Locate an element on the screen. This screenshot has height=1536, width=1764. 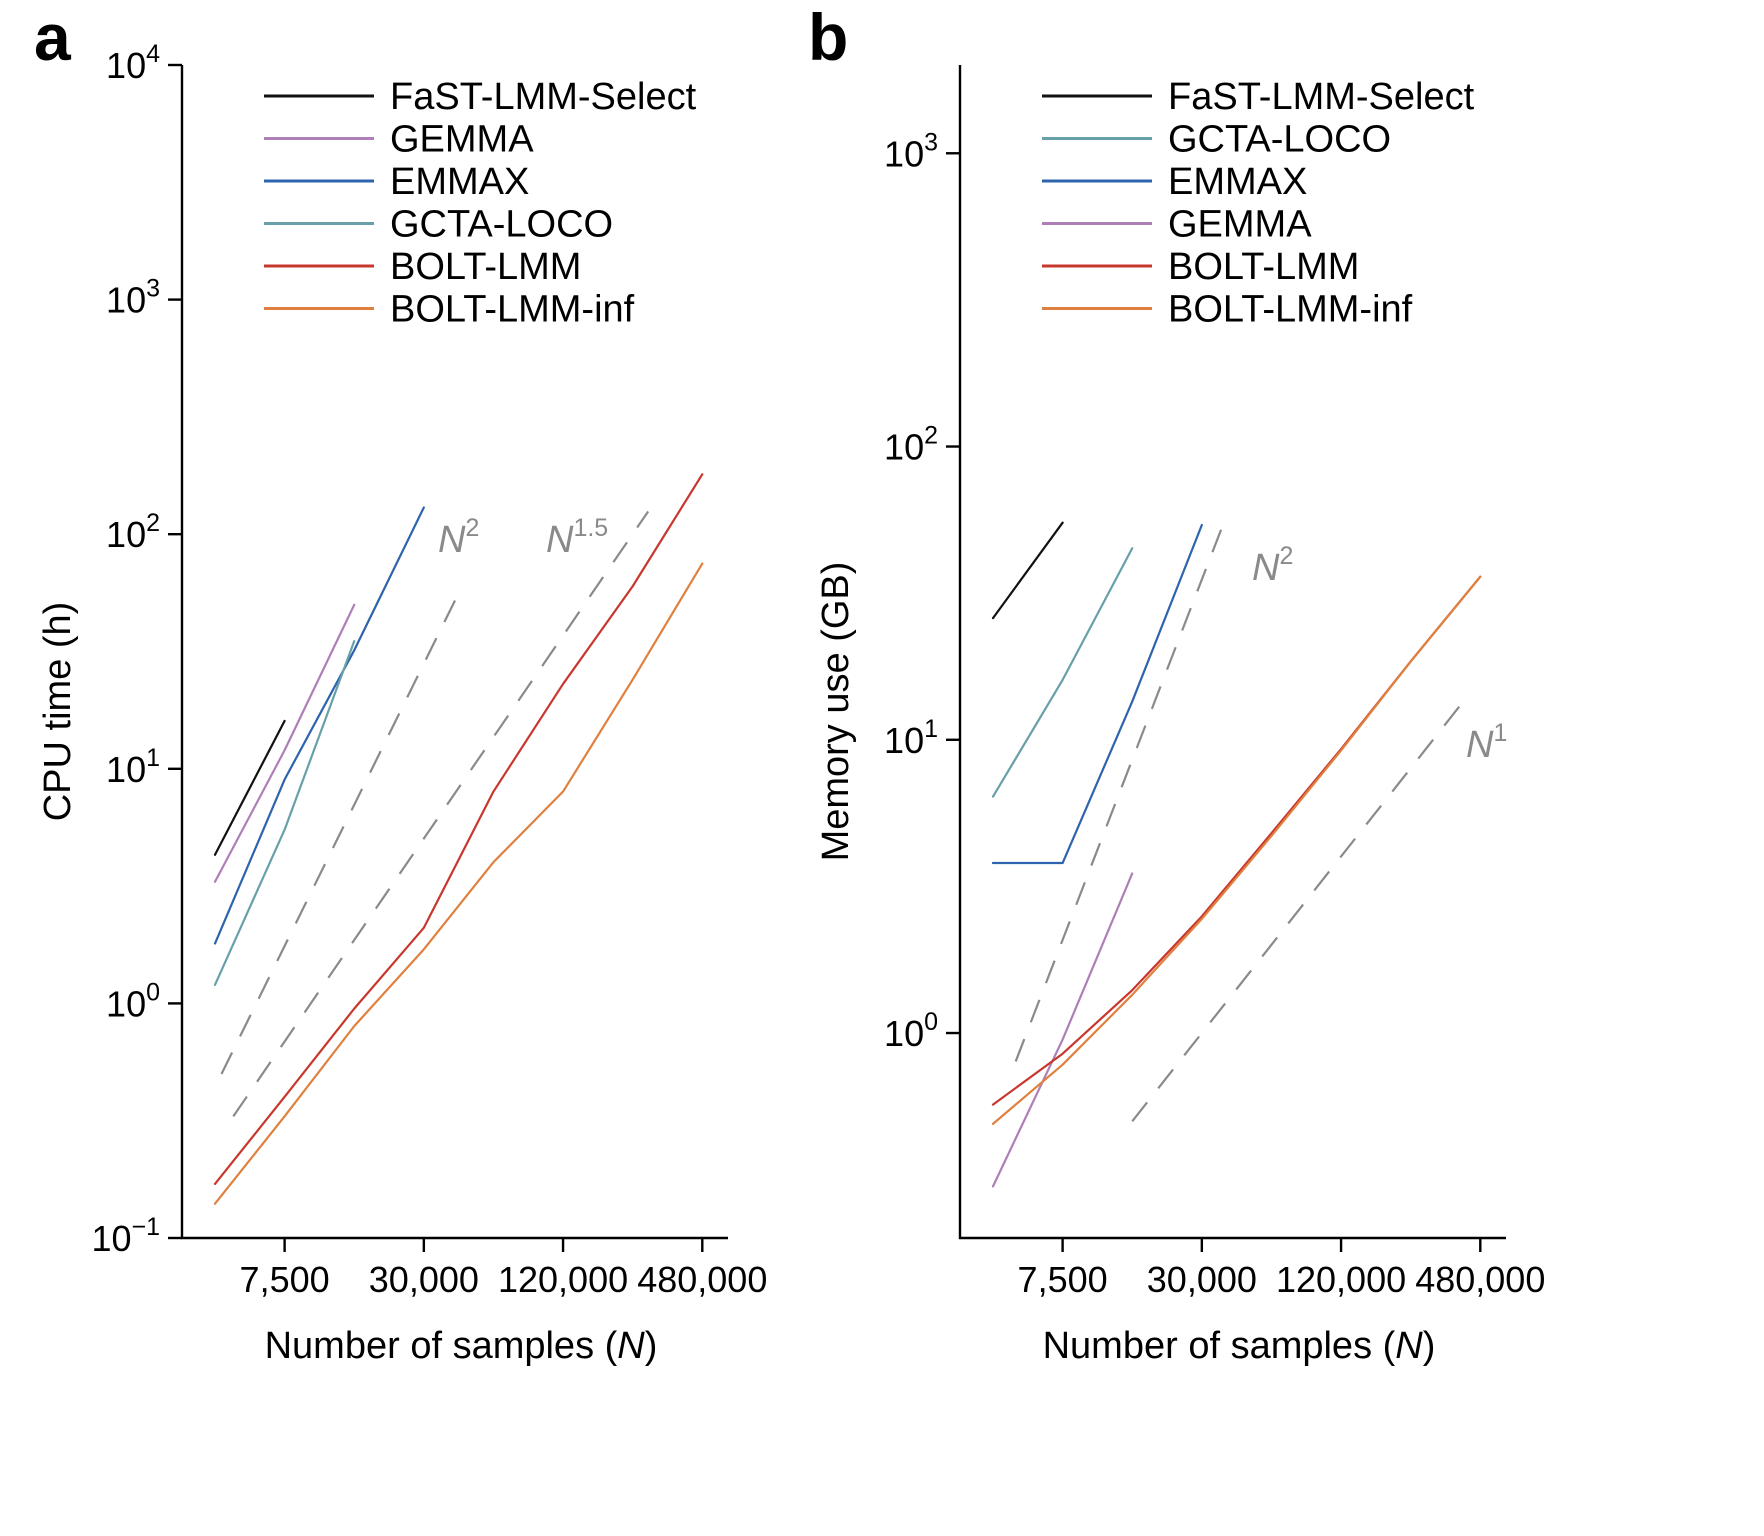
y-tick-label: 10⁴ is located at coordinates (133, 63).